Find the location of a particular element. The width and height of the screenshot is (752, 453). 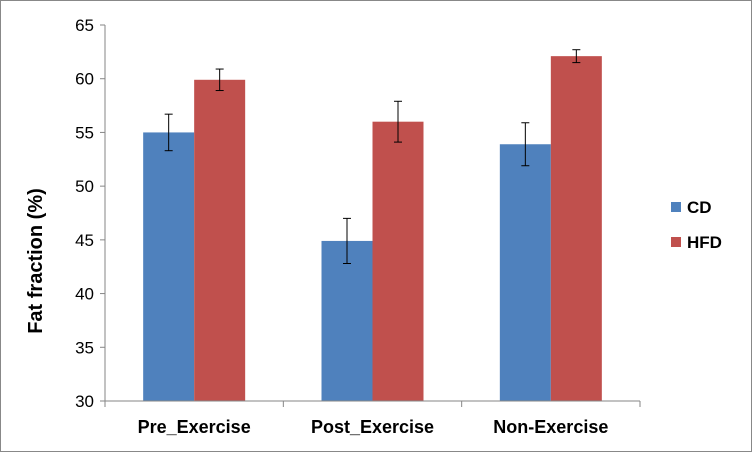

x-category-label-pre-exercise: Pre_Exercise is located at coordinates (194, 427).